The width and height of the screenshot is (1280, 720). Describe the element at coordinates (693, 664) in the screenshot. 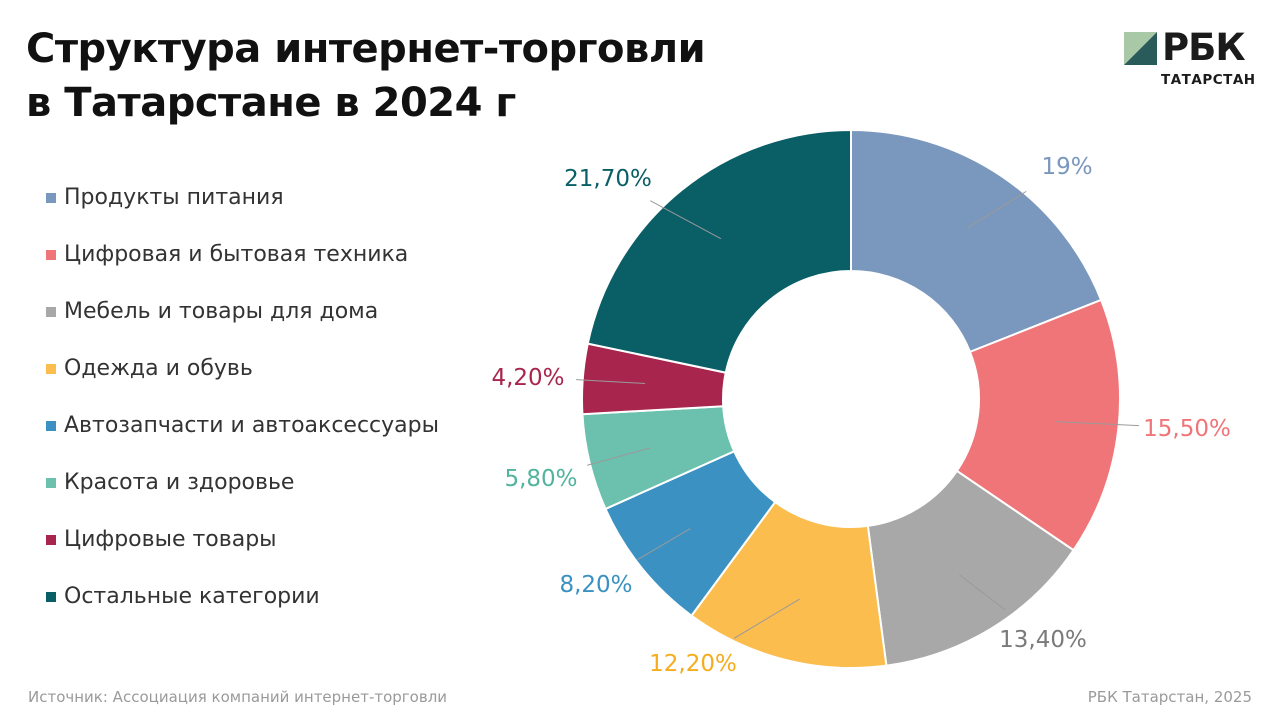

I see `data-label: 12,20%` at that location.